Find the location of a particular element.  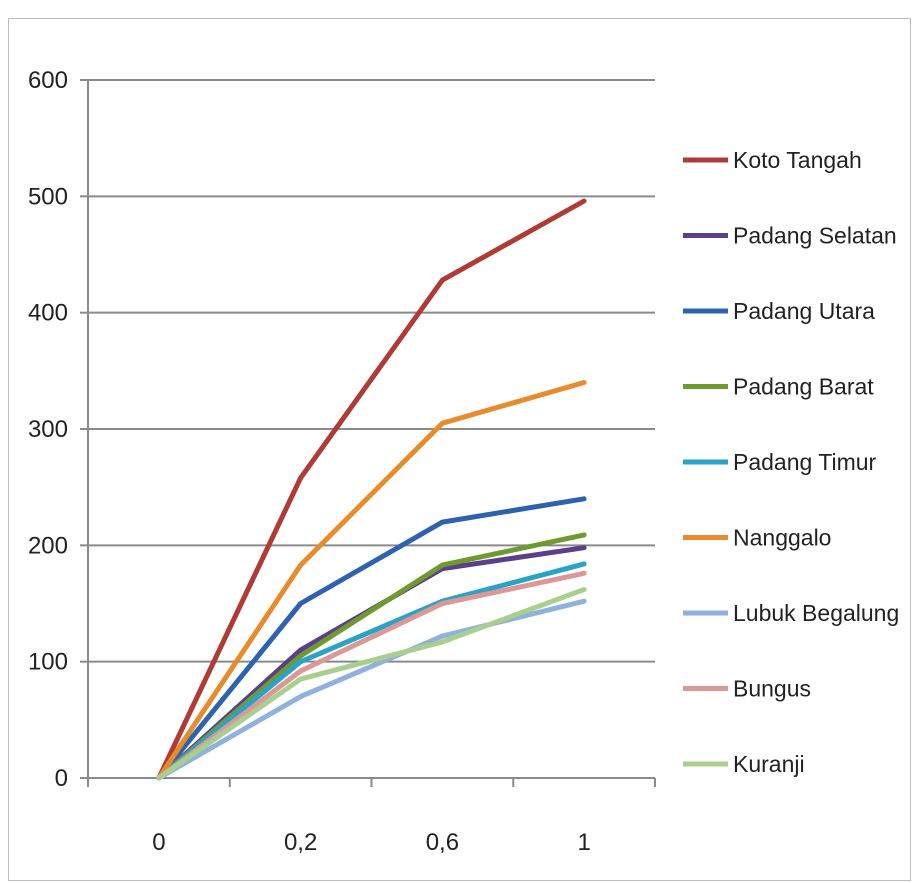

series-line-bungus is located at coordinates (371, 675).